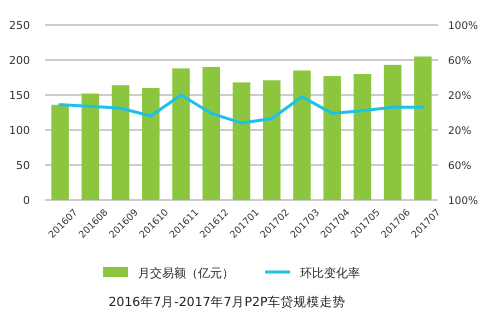 This screenshot has height=329, width=503. What do you see at coordinates (19, 60) in the screenshot?
I see `y-tick-label: 200` at bounding box center [19, 60].